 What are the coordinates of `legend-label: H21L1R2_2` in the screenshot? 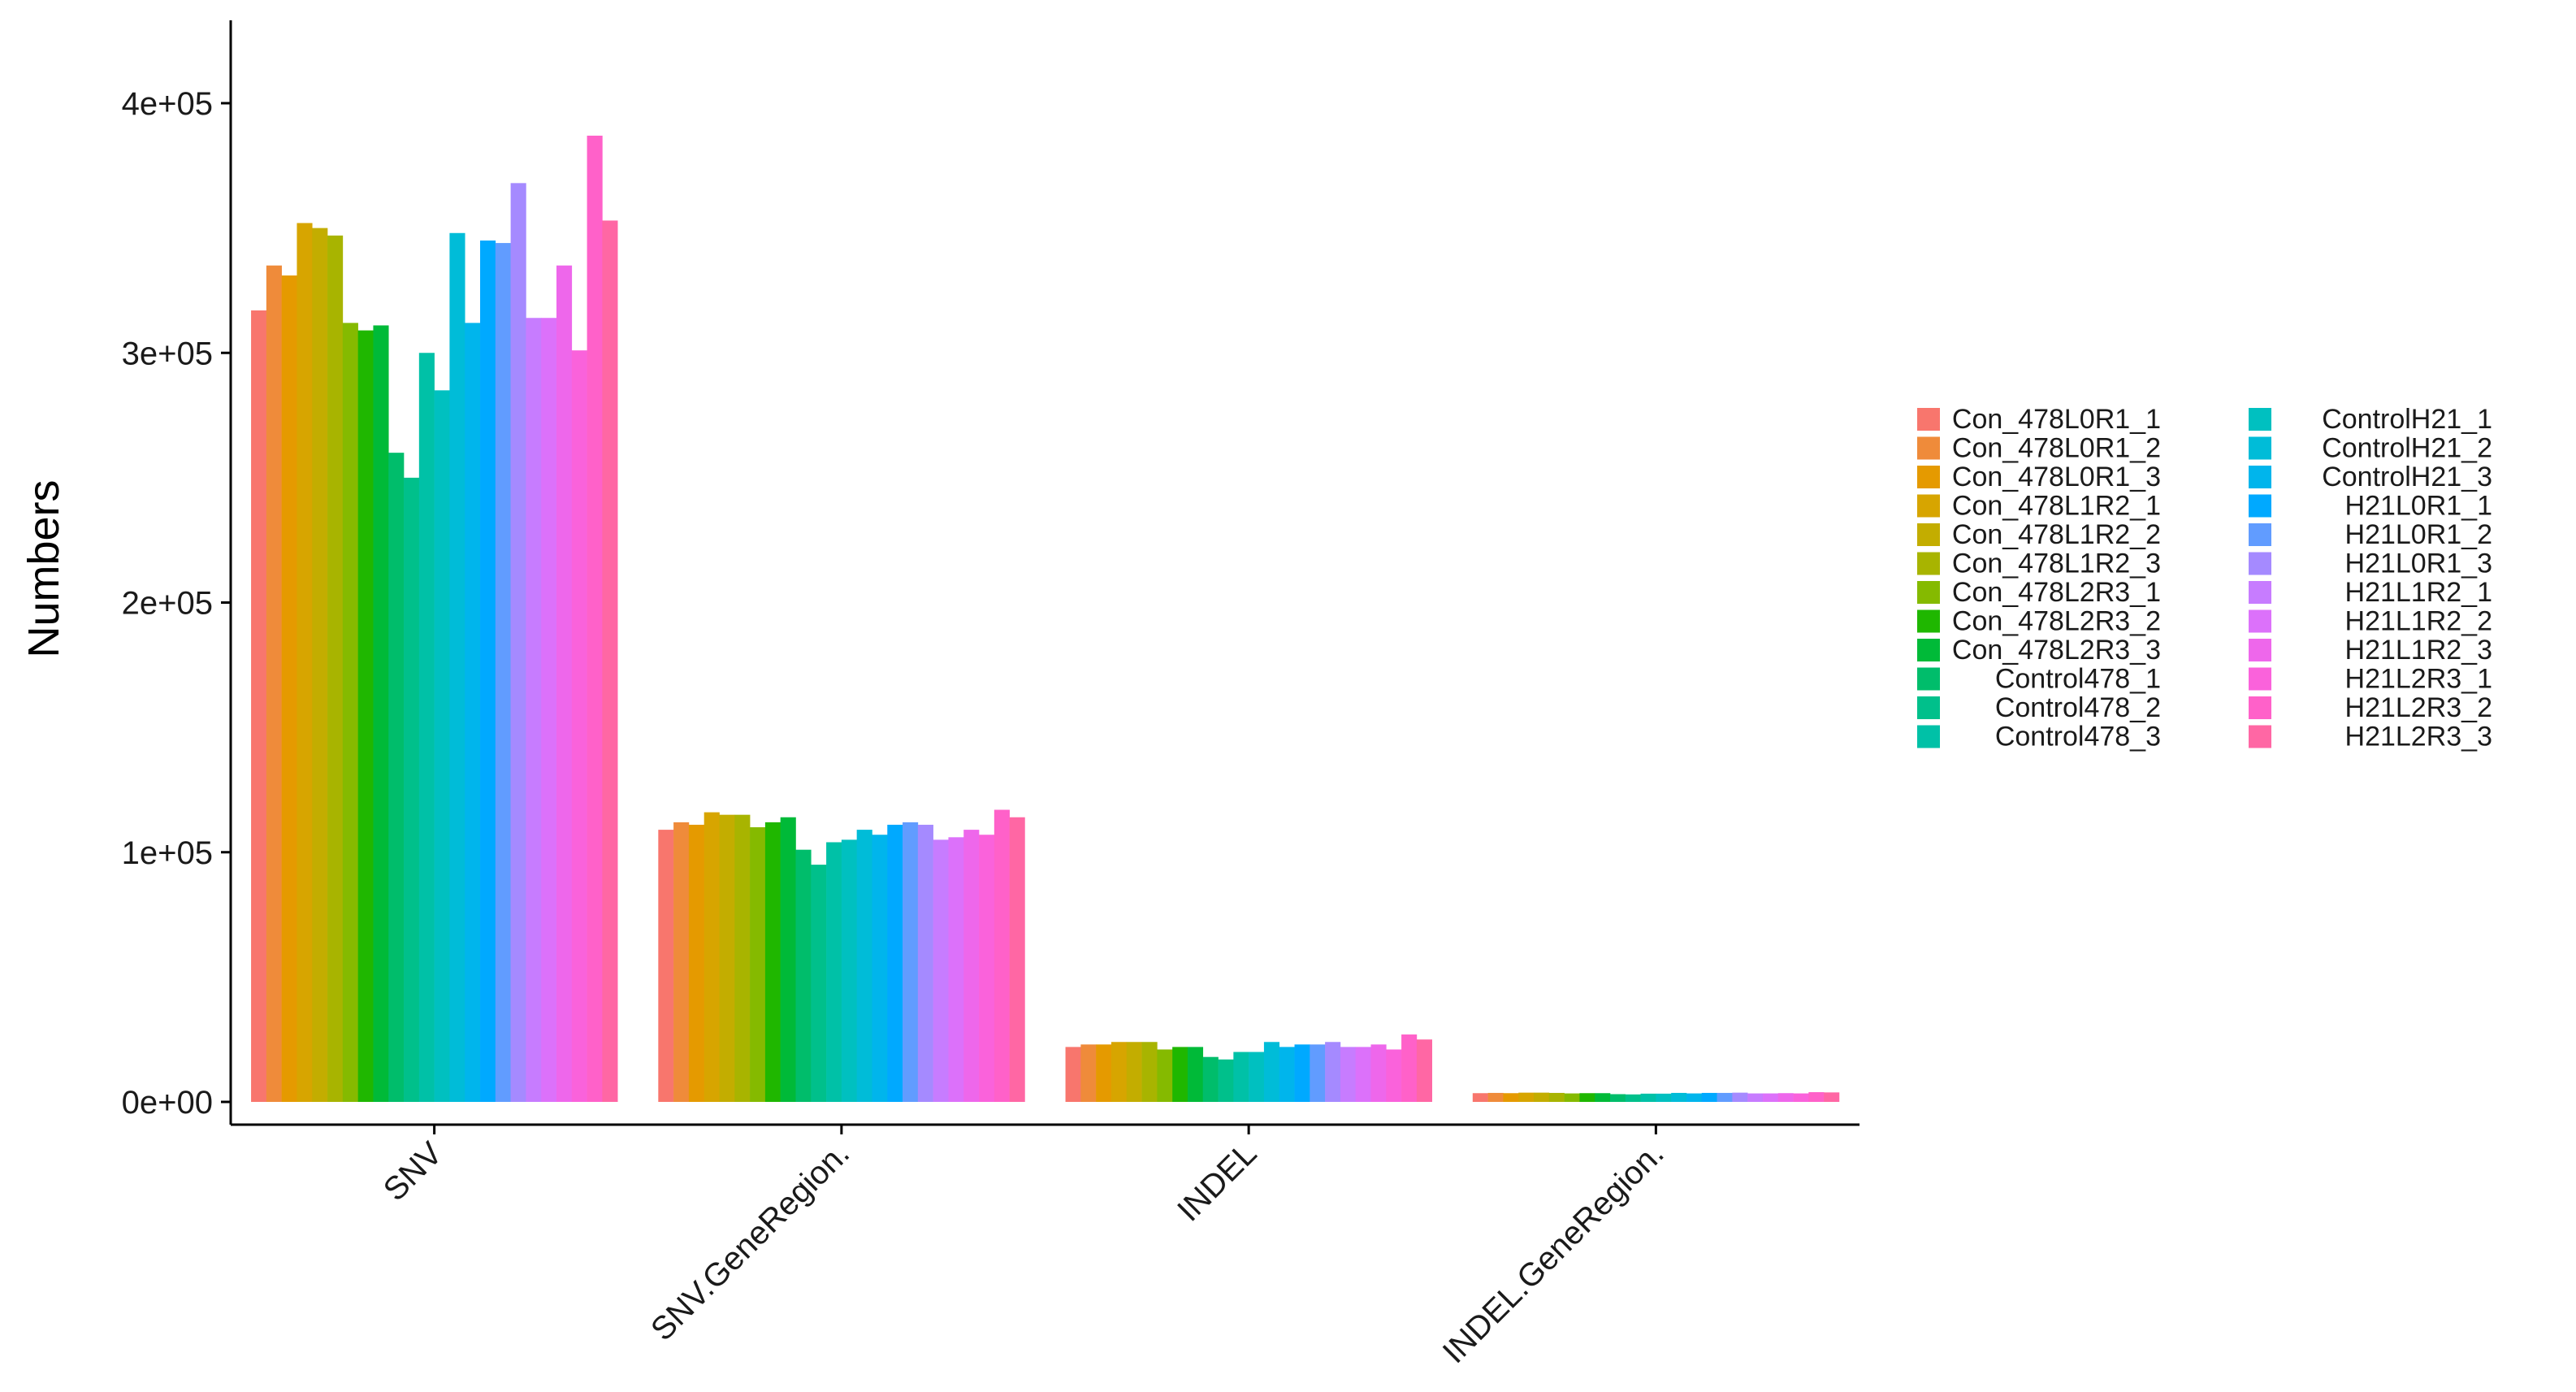 It's located at (2418, 621).